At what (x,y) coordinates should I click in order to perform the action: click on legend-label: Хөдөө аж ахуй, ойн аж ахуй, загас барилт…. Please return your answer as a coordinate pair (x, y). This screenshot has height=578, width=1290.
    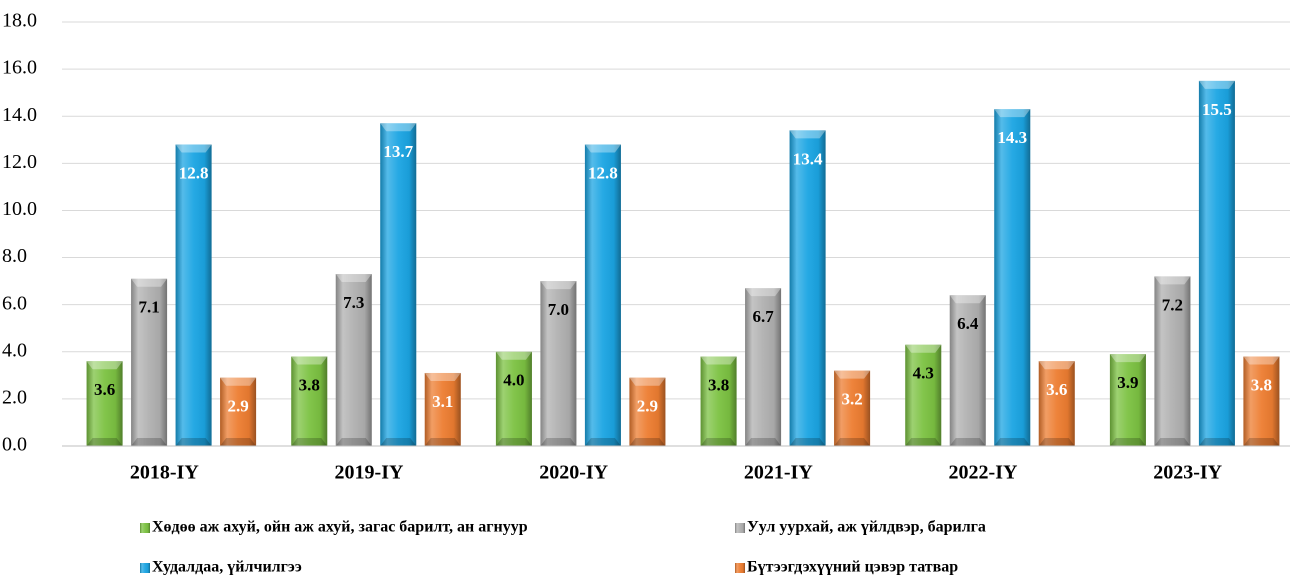
    Looking at the image, I should click on (340, 527).